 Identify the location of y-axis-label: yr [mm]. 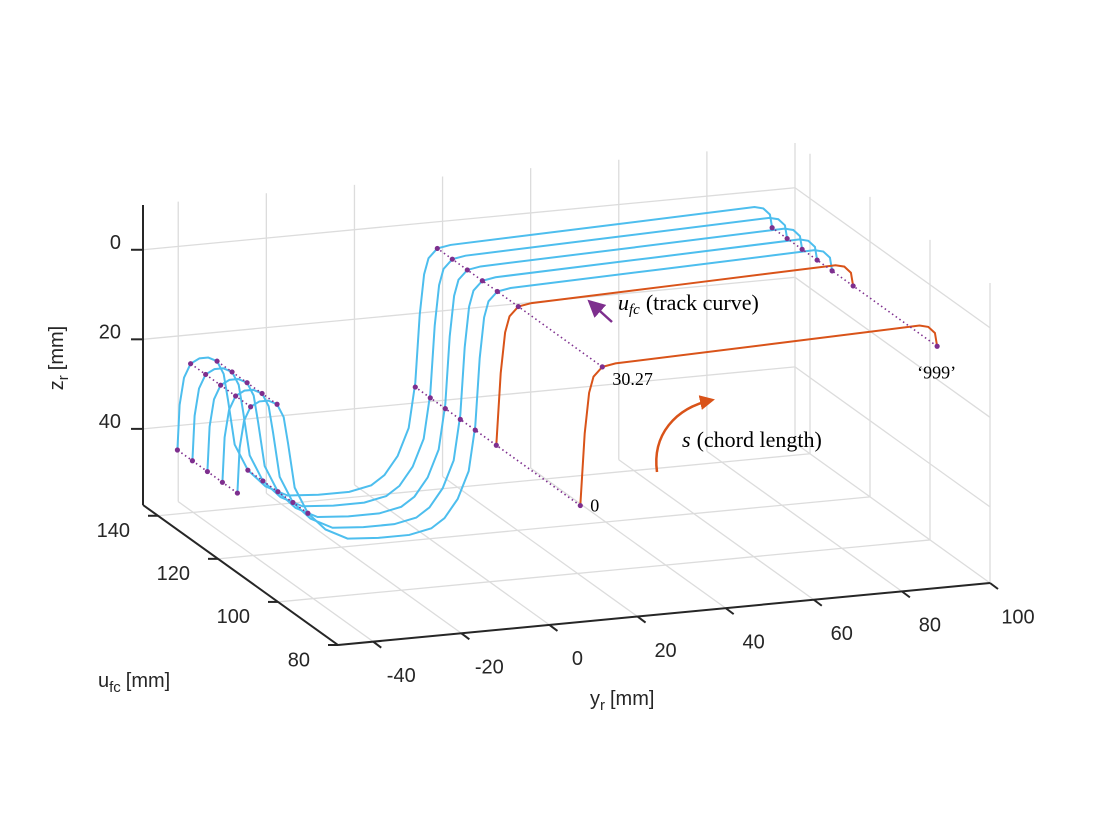
(622, 701).